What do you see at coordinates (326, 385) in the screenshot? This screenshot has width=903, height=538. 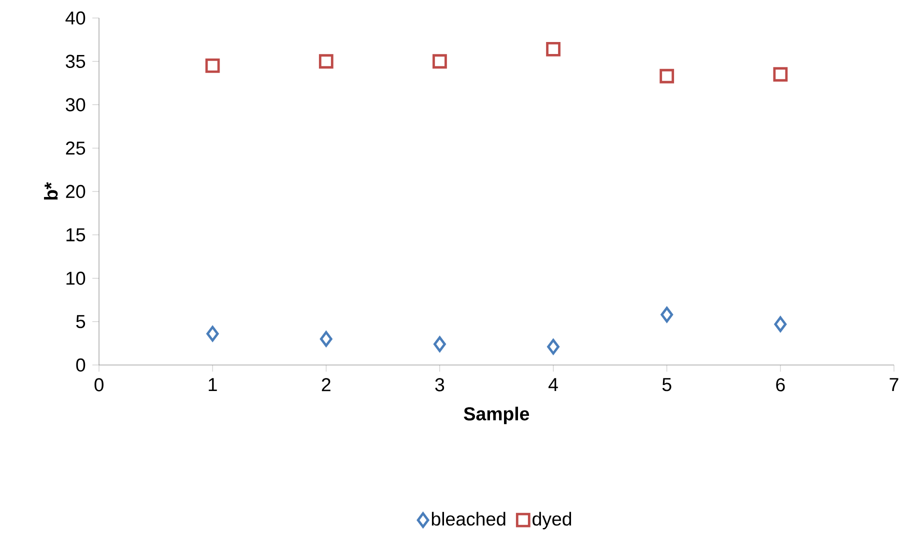 I see `x-tick-label: 2` at bounding box center [326, 385].